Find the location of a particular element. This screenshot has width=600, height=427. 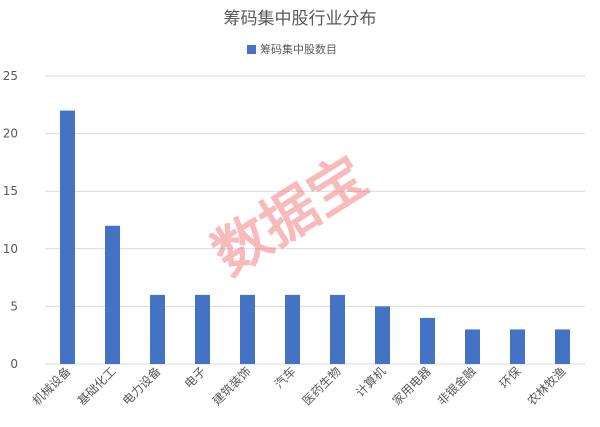

x-category-label: 医药生物 is located at coordinates (322, 386).